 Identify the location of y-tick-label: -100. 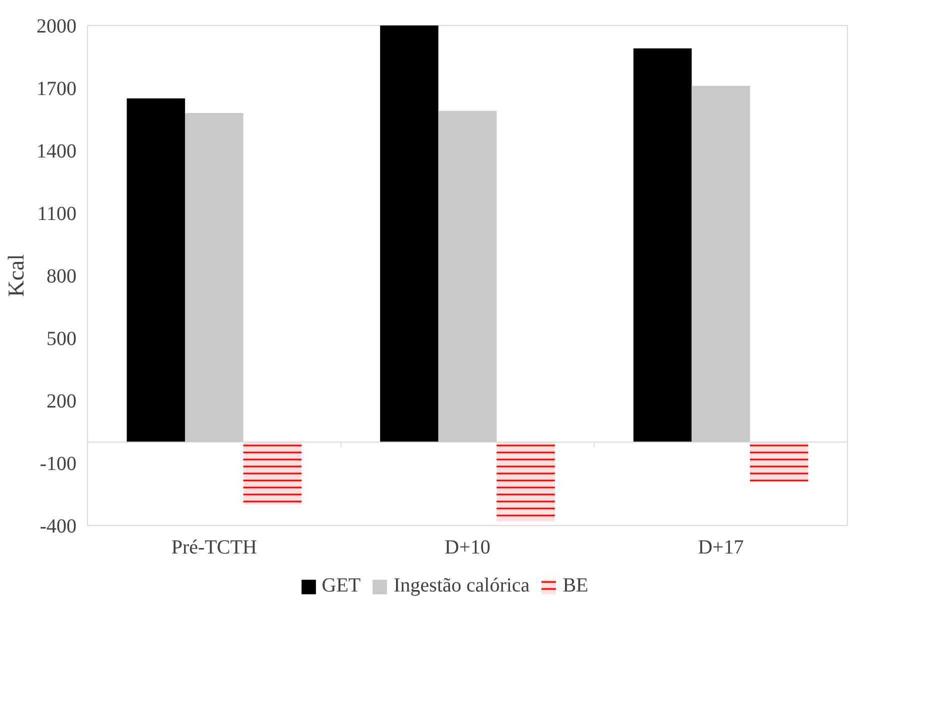
(58, 464).